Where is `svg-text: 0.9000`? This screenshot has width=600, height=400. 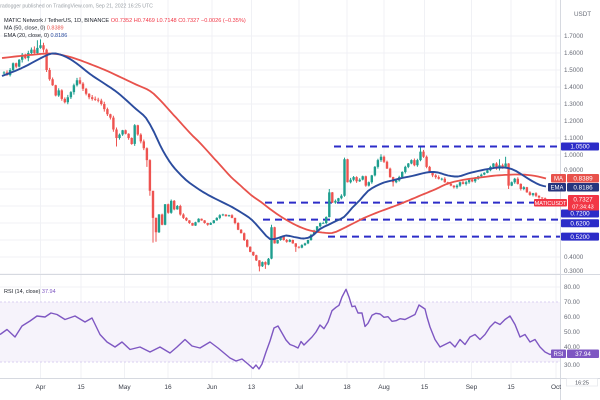
svg-text: 0.9000 is located at coordinates (574, 170).